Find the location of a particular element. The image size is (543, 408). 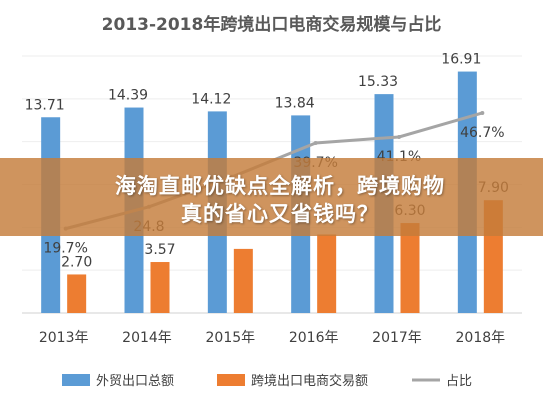

data-label-export-total-0: 13.71 is located at coordinates (45, 105).